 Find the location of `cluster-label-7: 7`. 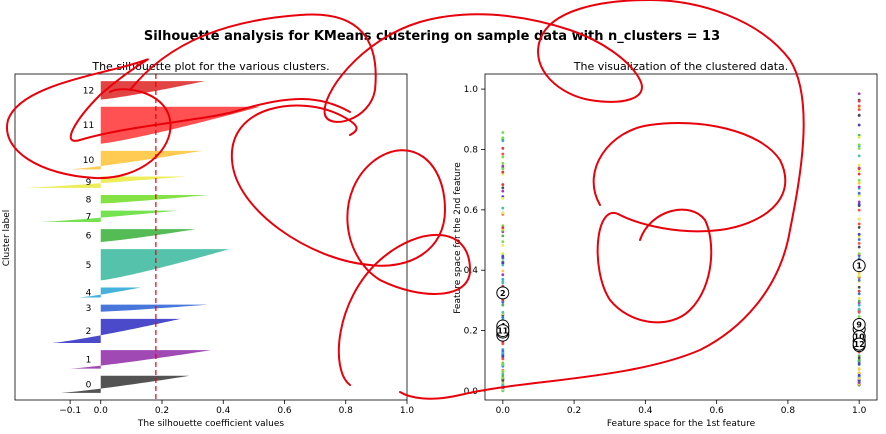

cluster-label-7: 7 is located at coordinates (89, 217).